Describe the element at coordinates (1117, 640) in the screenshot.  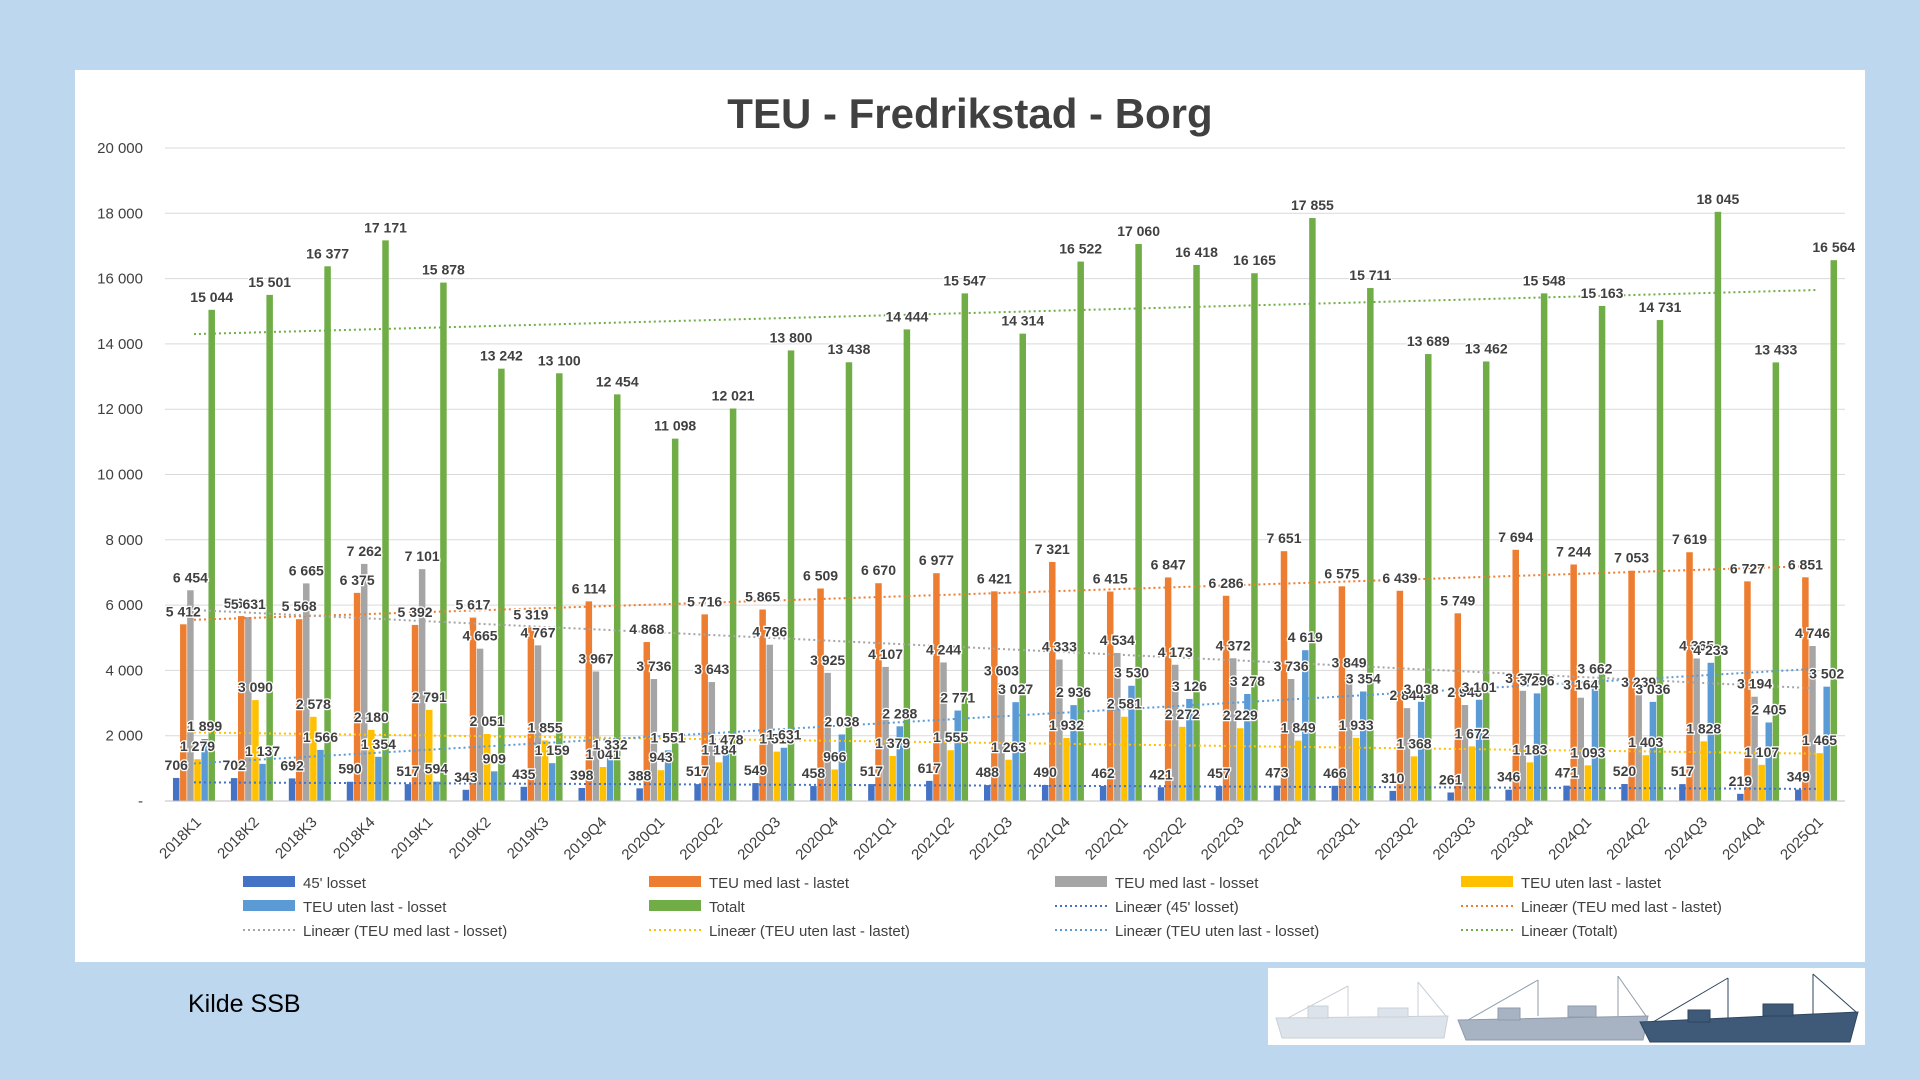
I see `data-label: 4 534` at that location.